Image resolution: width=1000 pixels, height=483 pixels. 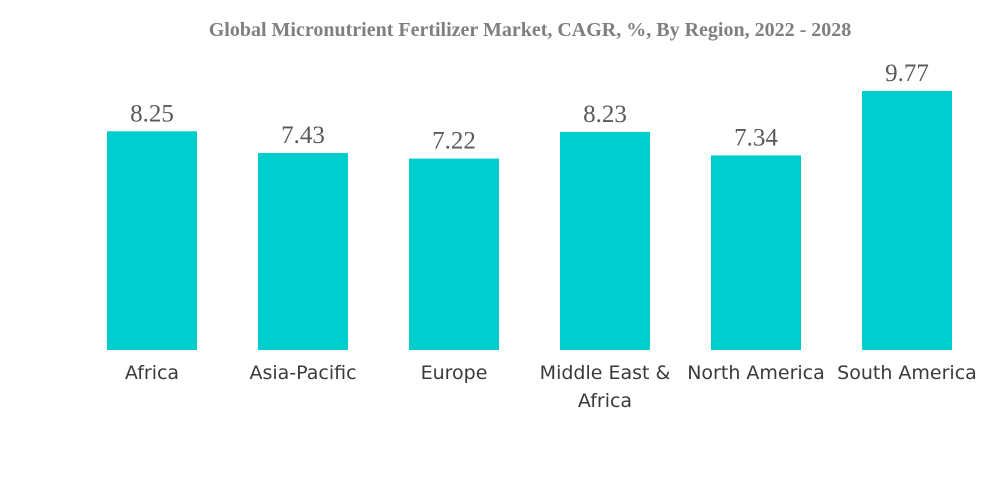 What do you see at coordinates (605, 114) in the screenshot?
I see `value-label: 8.23` at bounding box center [605, 114].